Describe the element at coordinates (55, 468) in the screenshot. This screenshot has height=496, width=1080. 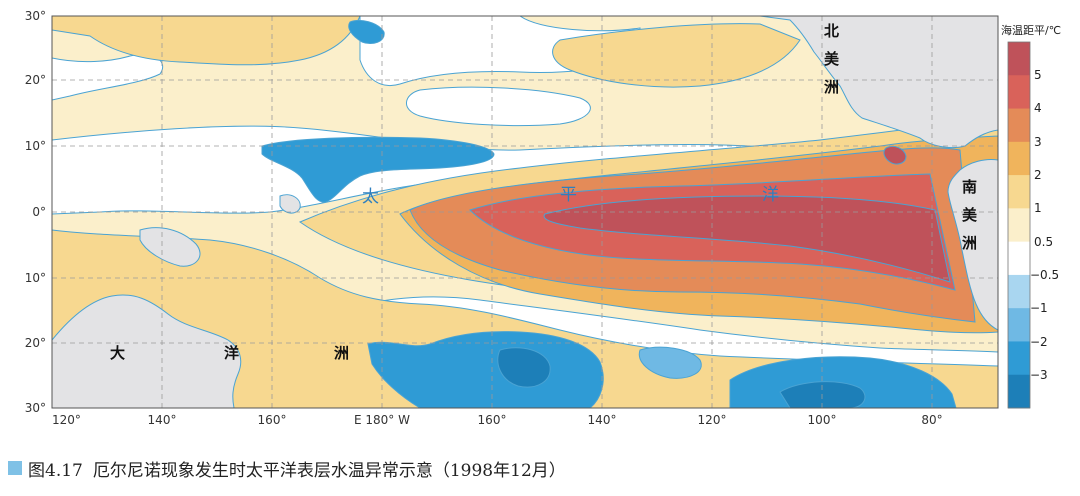
I see `figure-number: 图4.17` at that location.